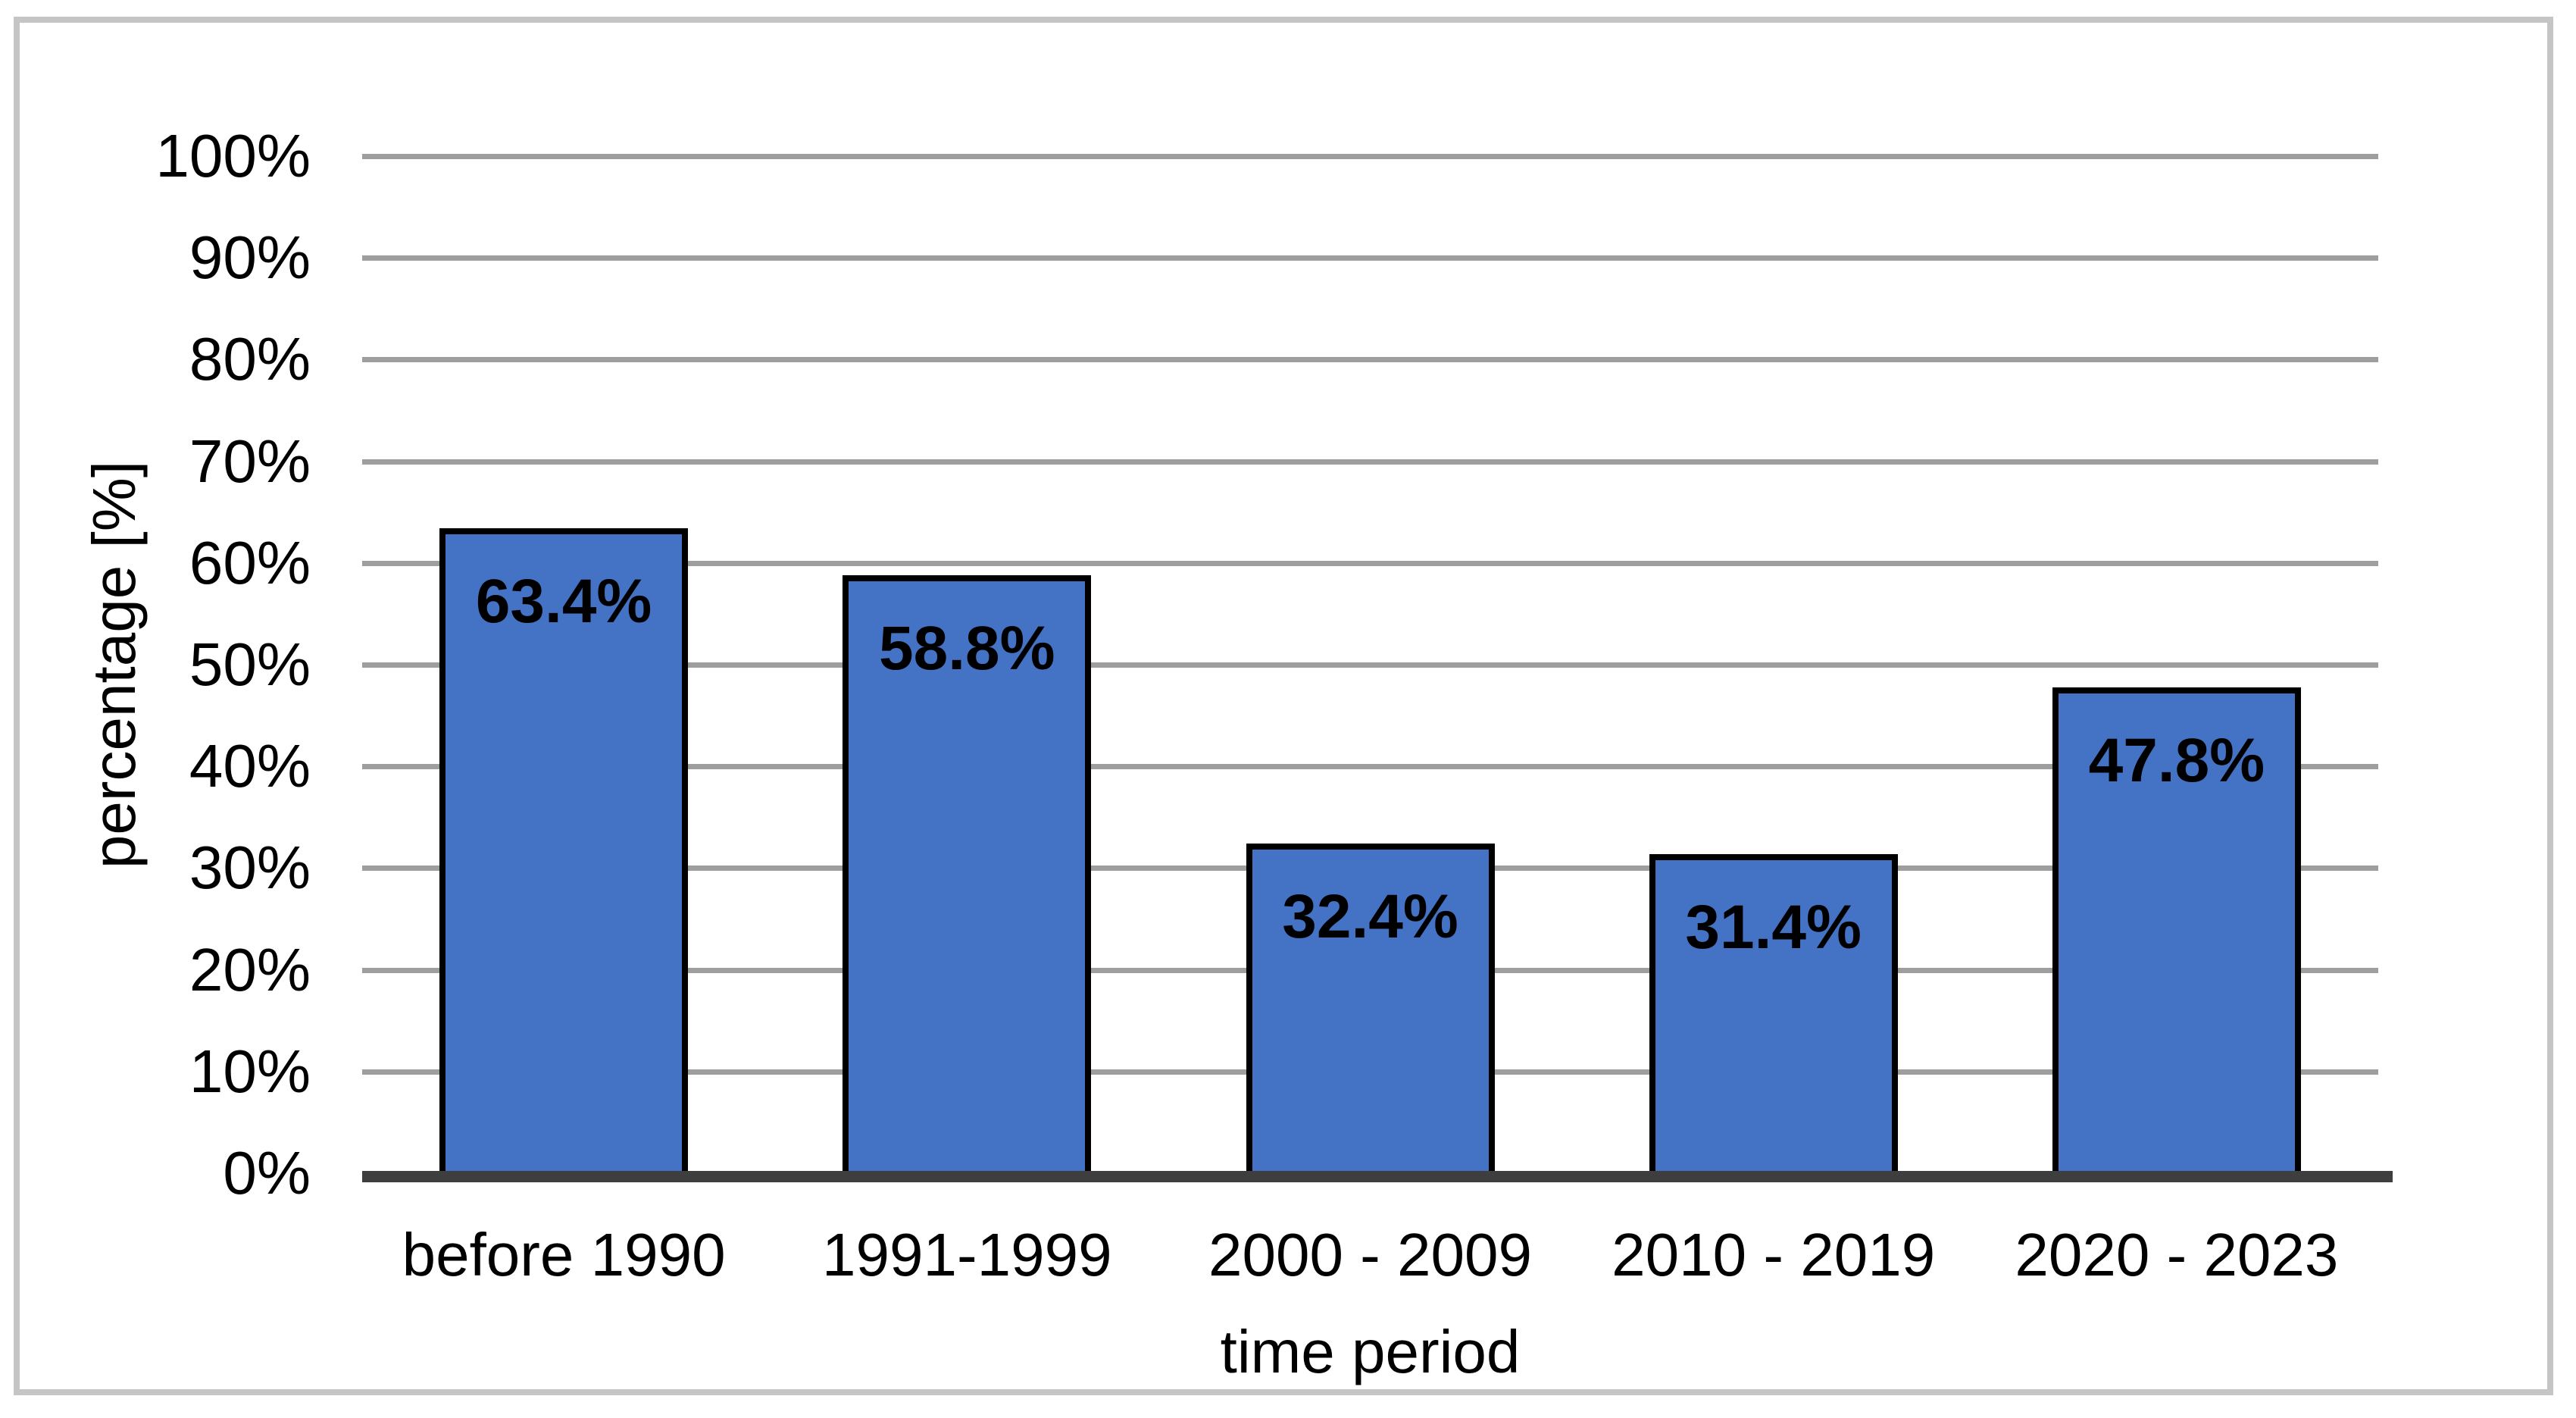 This screenshot has height=1418, width=2576. What do you see at coordinates (1370, 1254) in the screenshot?
I see `x-tick-label: 2000 - 2009` at bounding box center [1370, 1254].